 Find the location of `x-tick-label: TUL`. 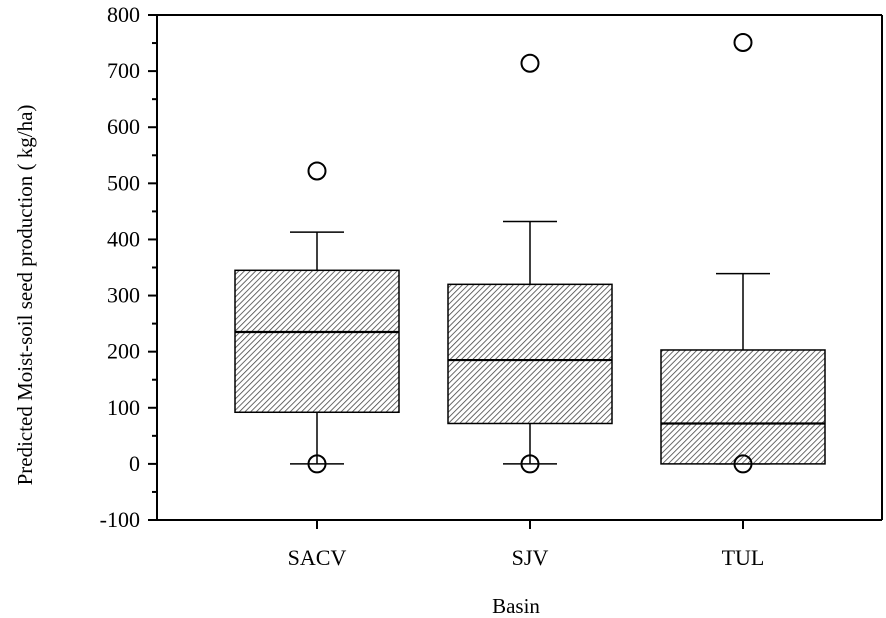

x-tick-label: TUL is located at coordinates (743, 557).